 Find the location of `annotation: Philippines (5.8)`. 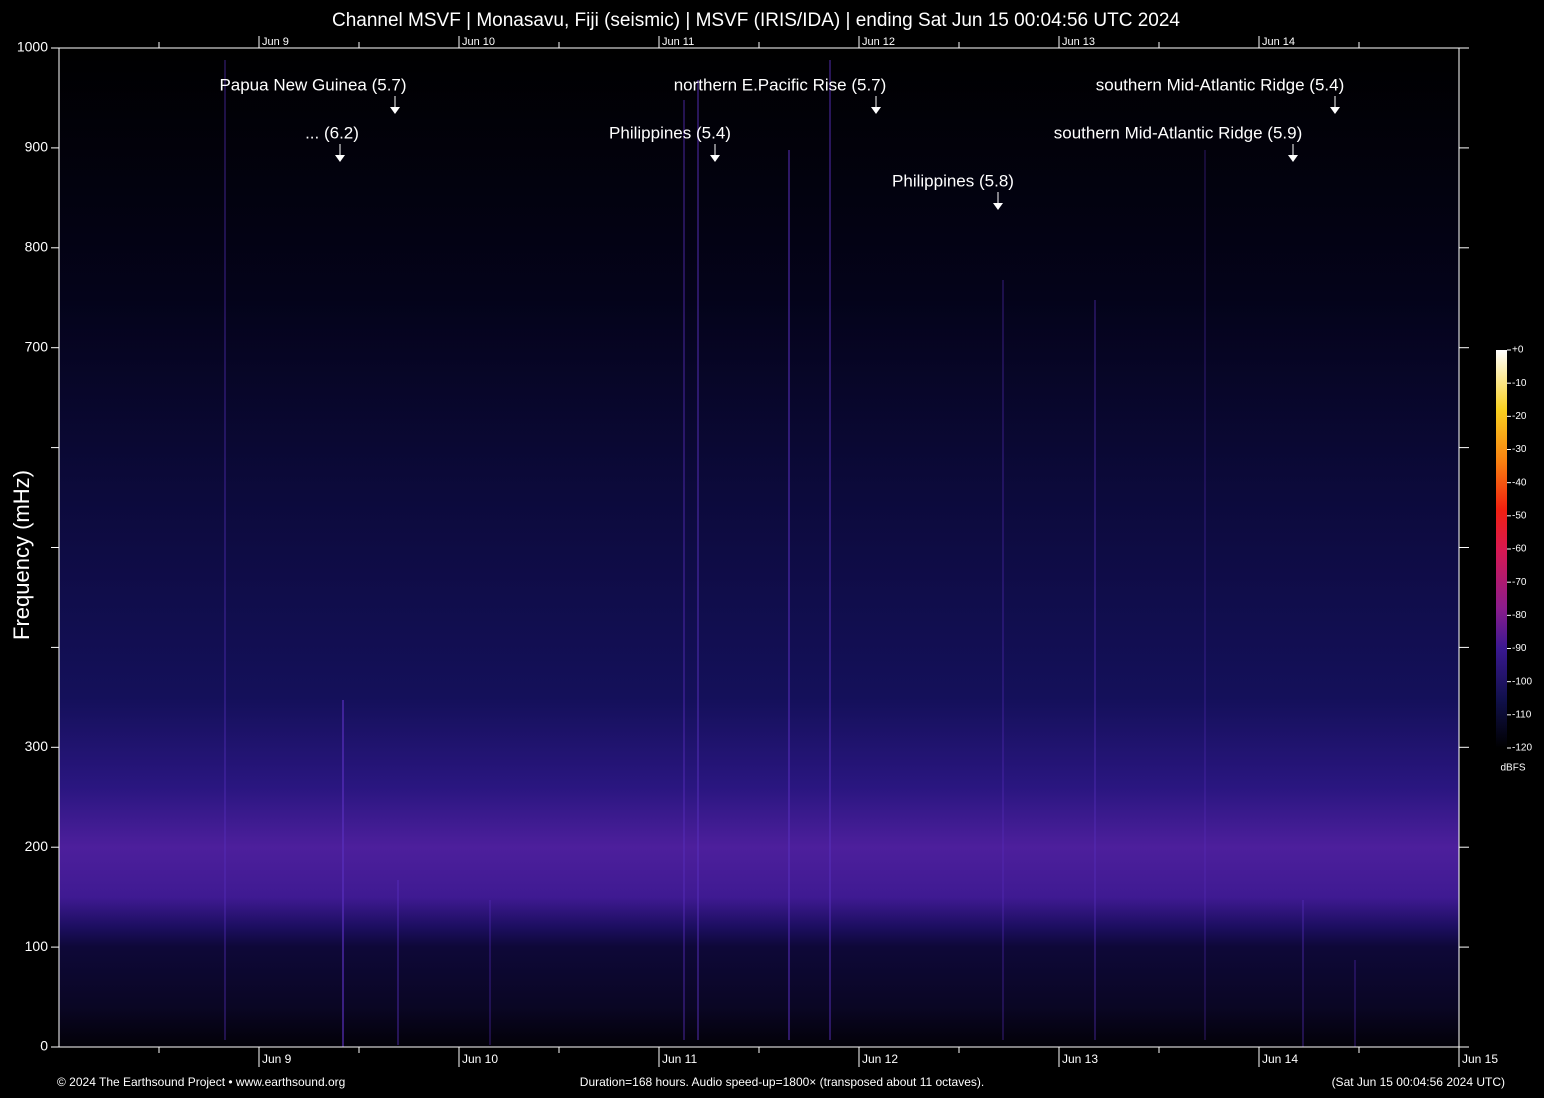

annotation: Philippines (5.8) is located at coordinates (953, 180).